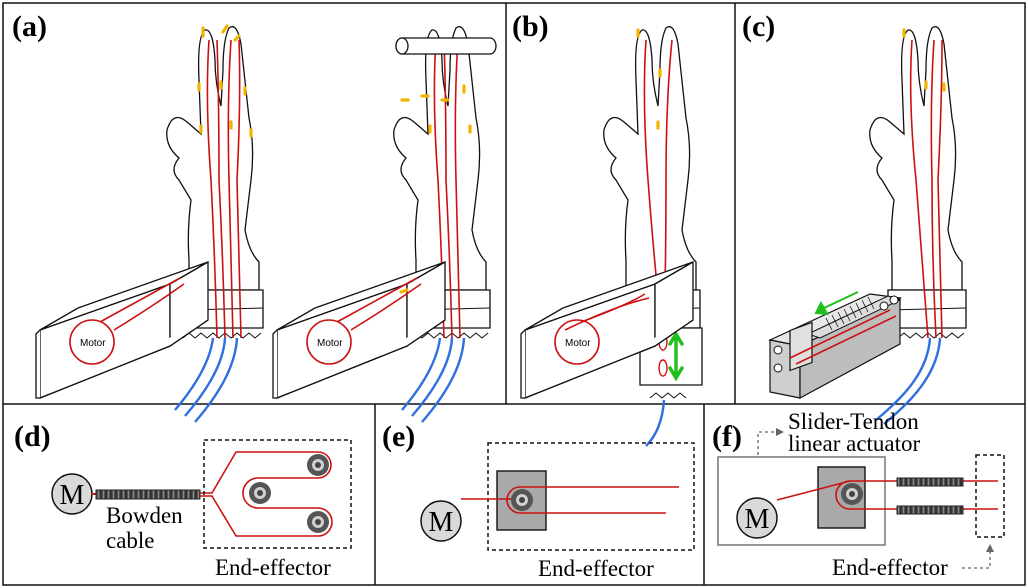 This screenshot has width=1028, height=588. I want to click on hand-a-left, so click(215, 223).